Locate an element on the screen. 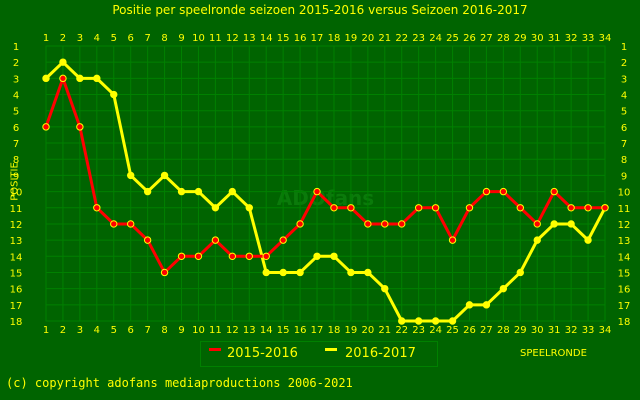  x-tick-label-top: 10 is located at coordinates (198, 38).